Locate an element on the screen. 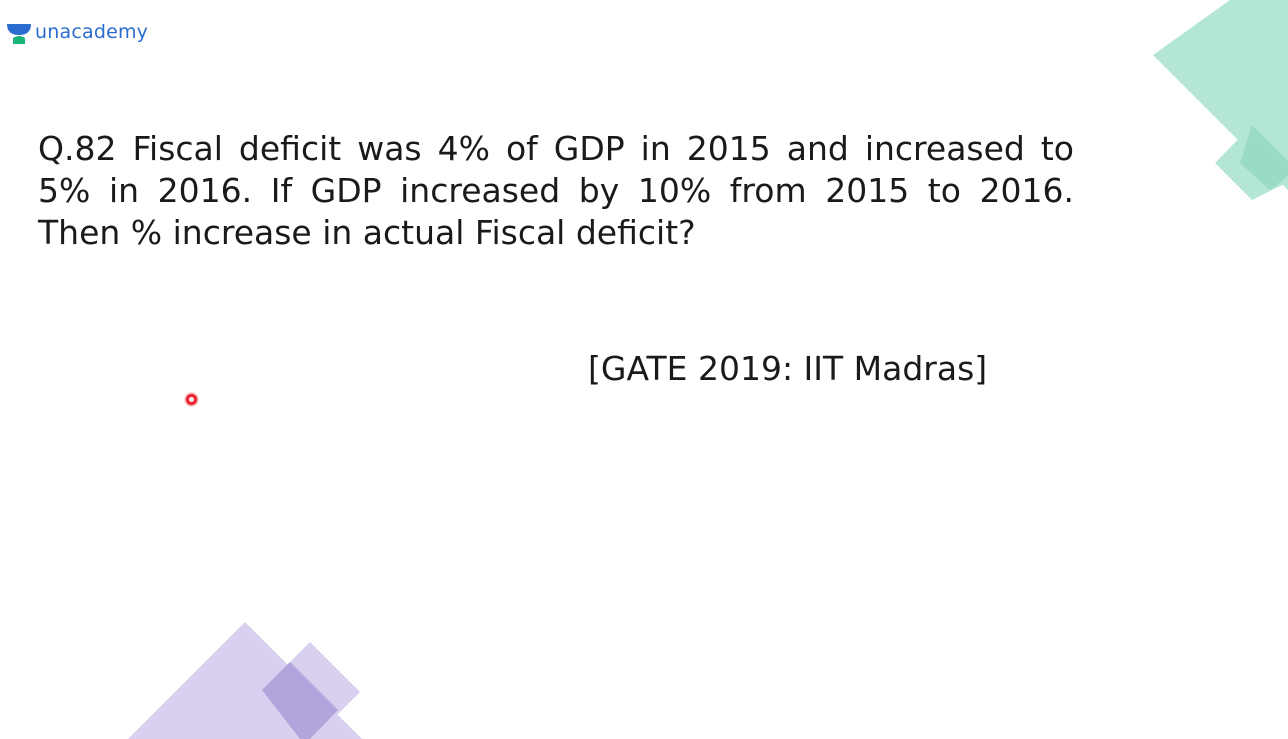  deco-diamond-top-right-small is located at coordinates (1251, 162).